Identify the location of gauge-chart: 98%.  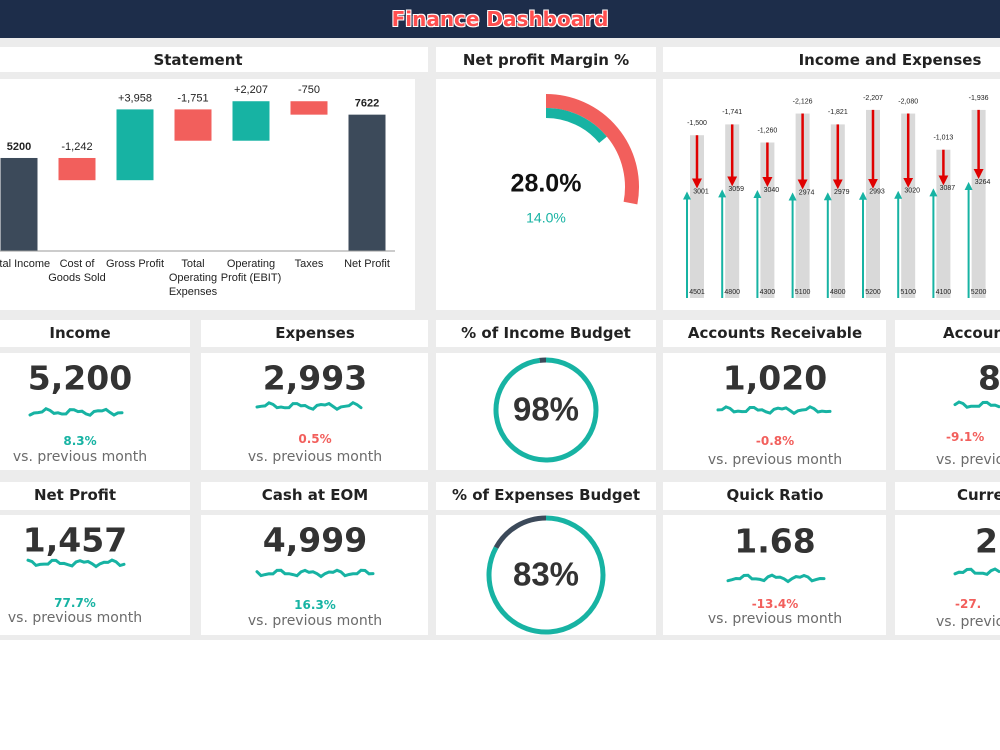
(546, 410).